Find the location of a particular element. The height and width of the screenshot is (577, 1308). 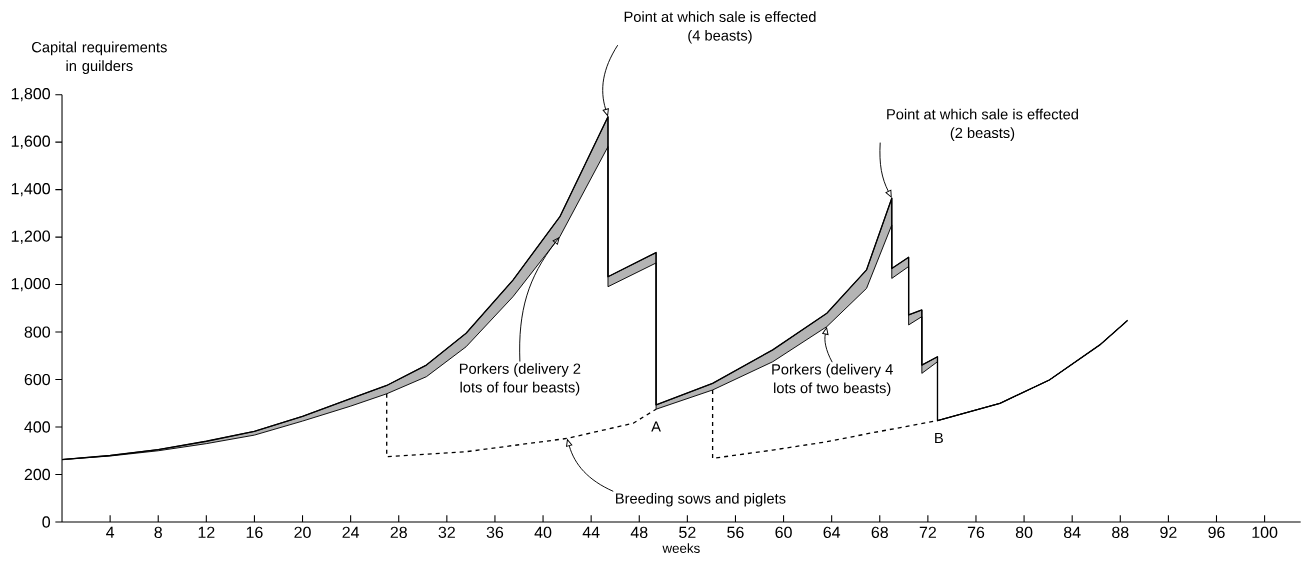

x-tick-label: 64 is located at coordinates (832, 532).